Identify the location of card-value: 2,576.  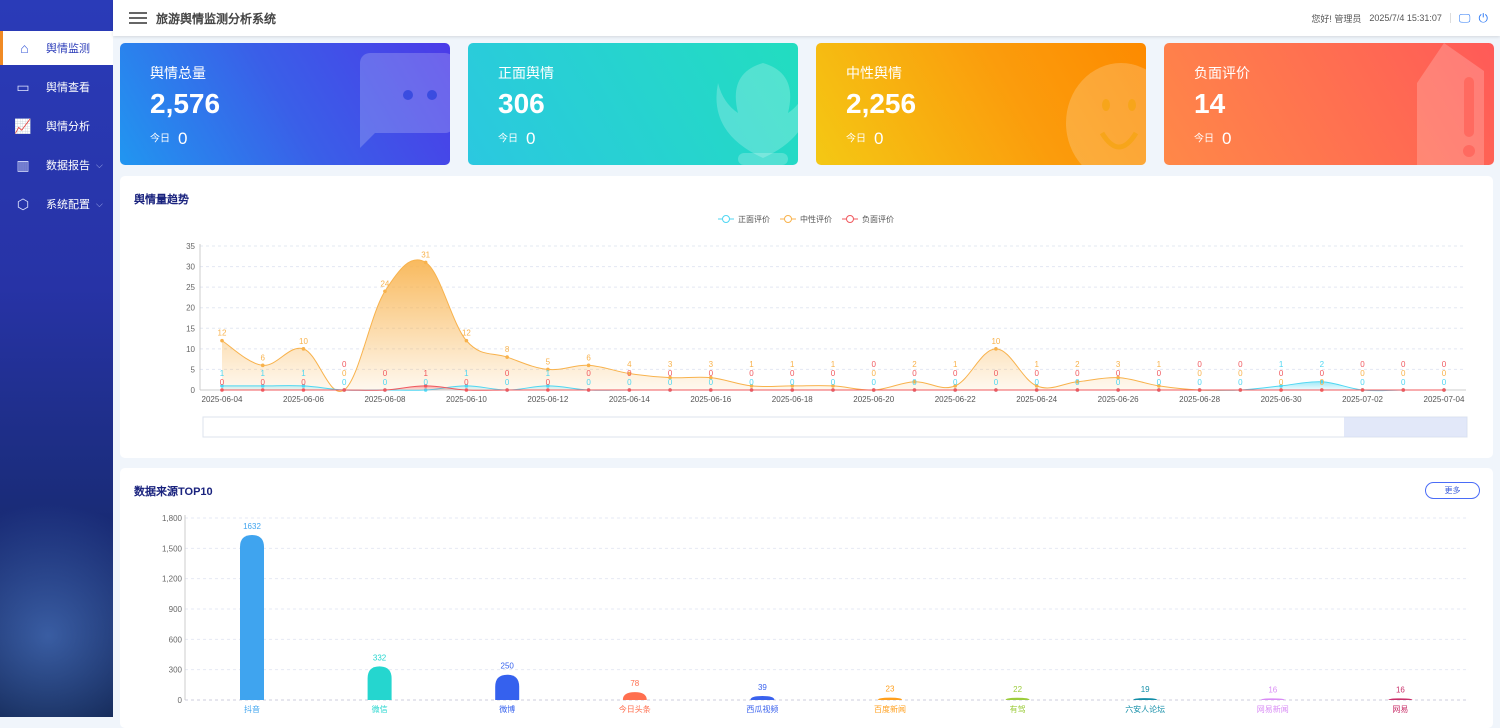
(185, 103).